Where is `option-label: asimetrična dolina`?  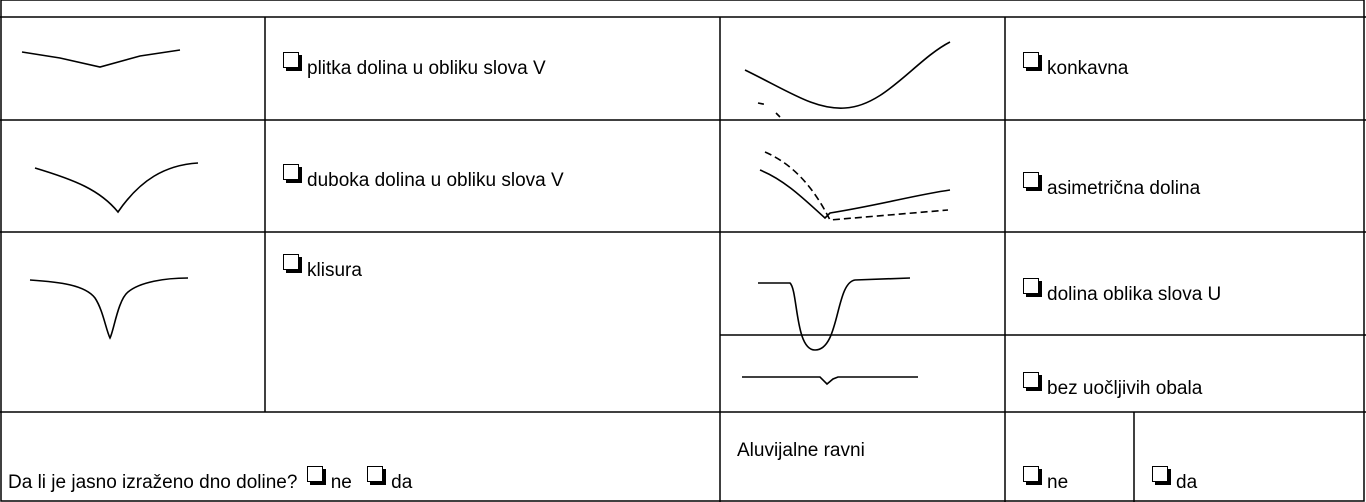 option-label: asimetrična dolina is located at coordinates (1124, 188).